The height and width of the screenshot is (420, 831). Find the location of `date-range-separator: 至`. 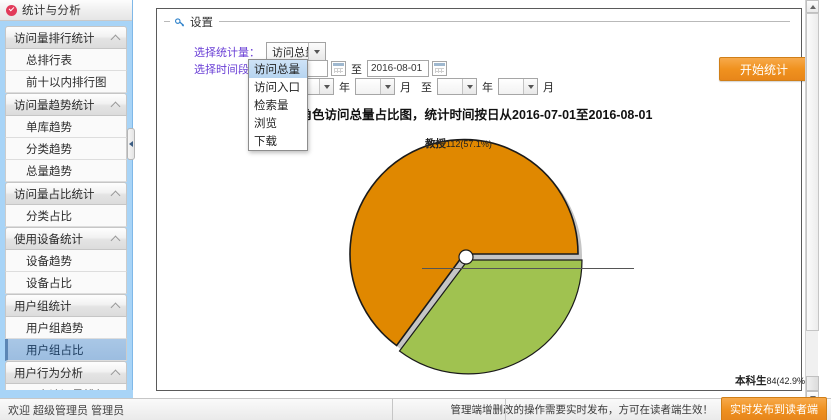

date-range-separator: 至 is located at coordinates (356, 69).